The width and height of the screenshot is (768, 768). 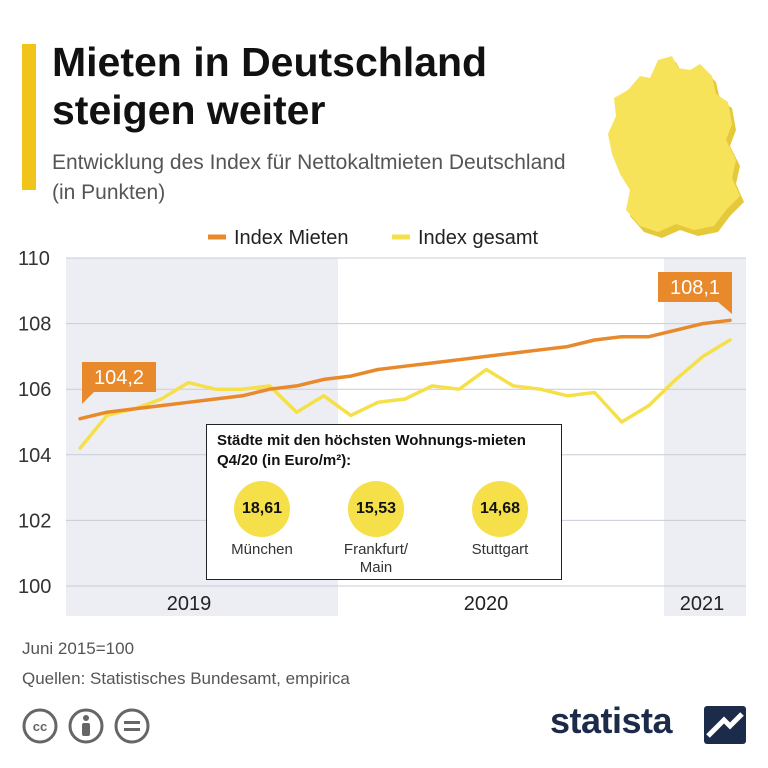 I want to click on callout-end-box, so click(x=695, y=287).